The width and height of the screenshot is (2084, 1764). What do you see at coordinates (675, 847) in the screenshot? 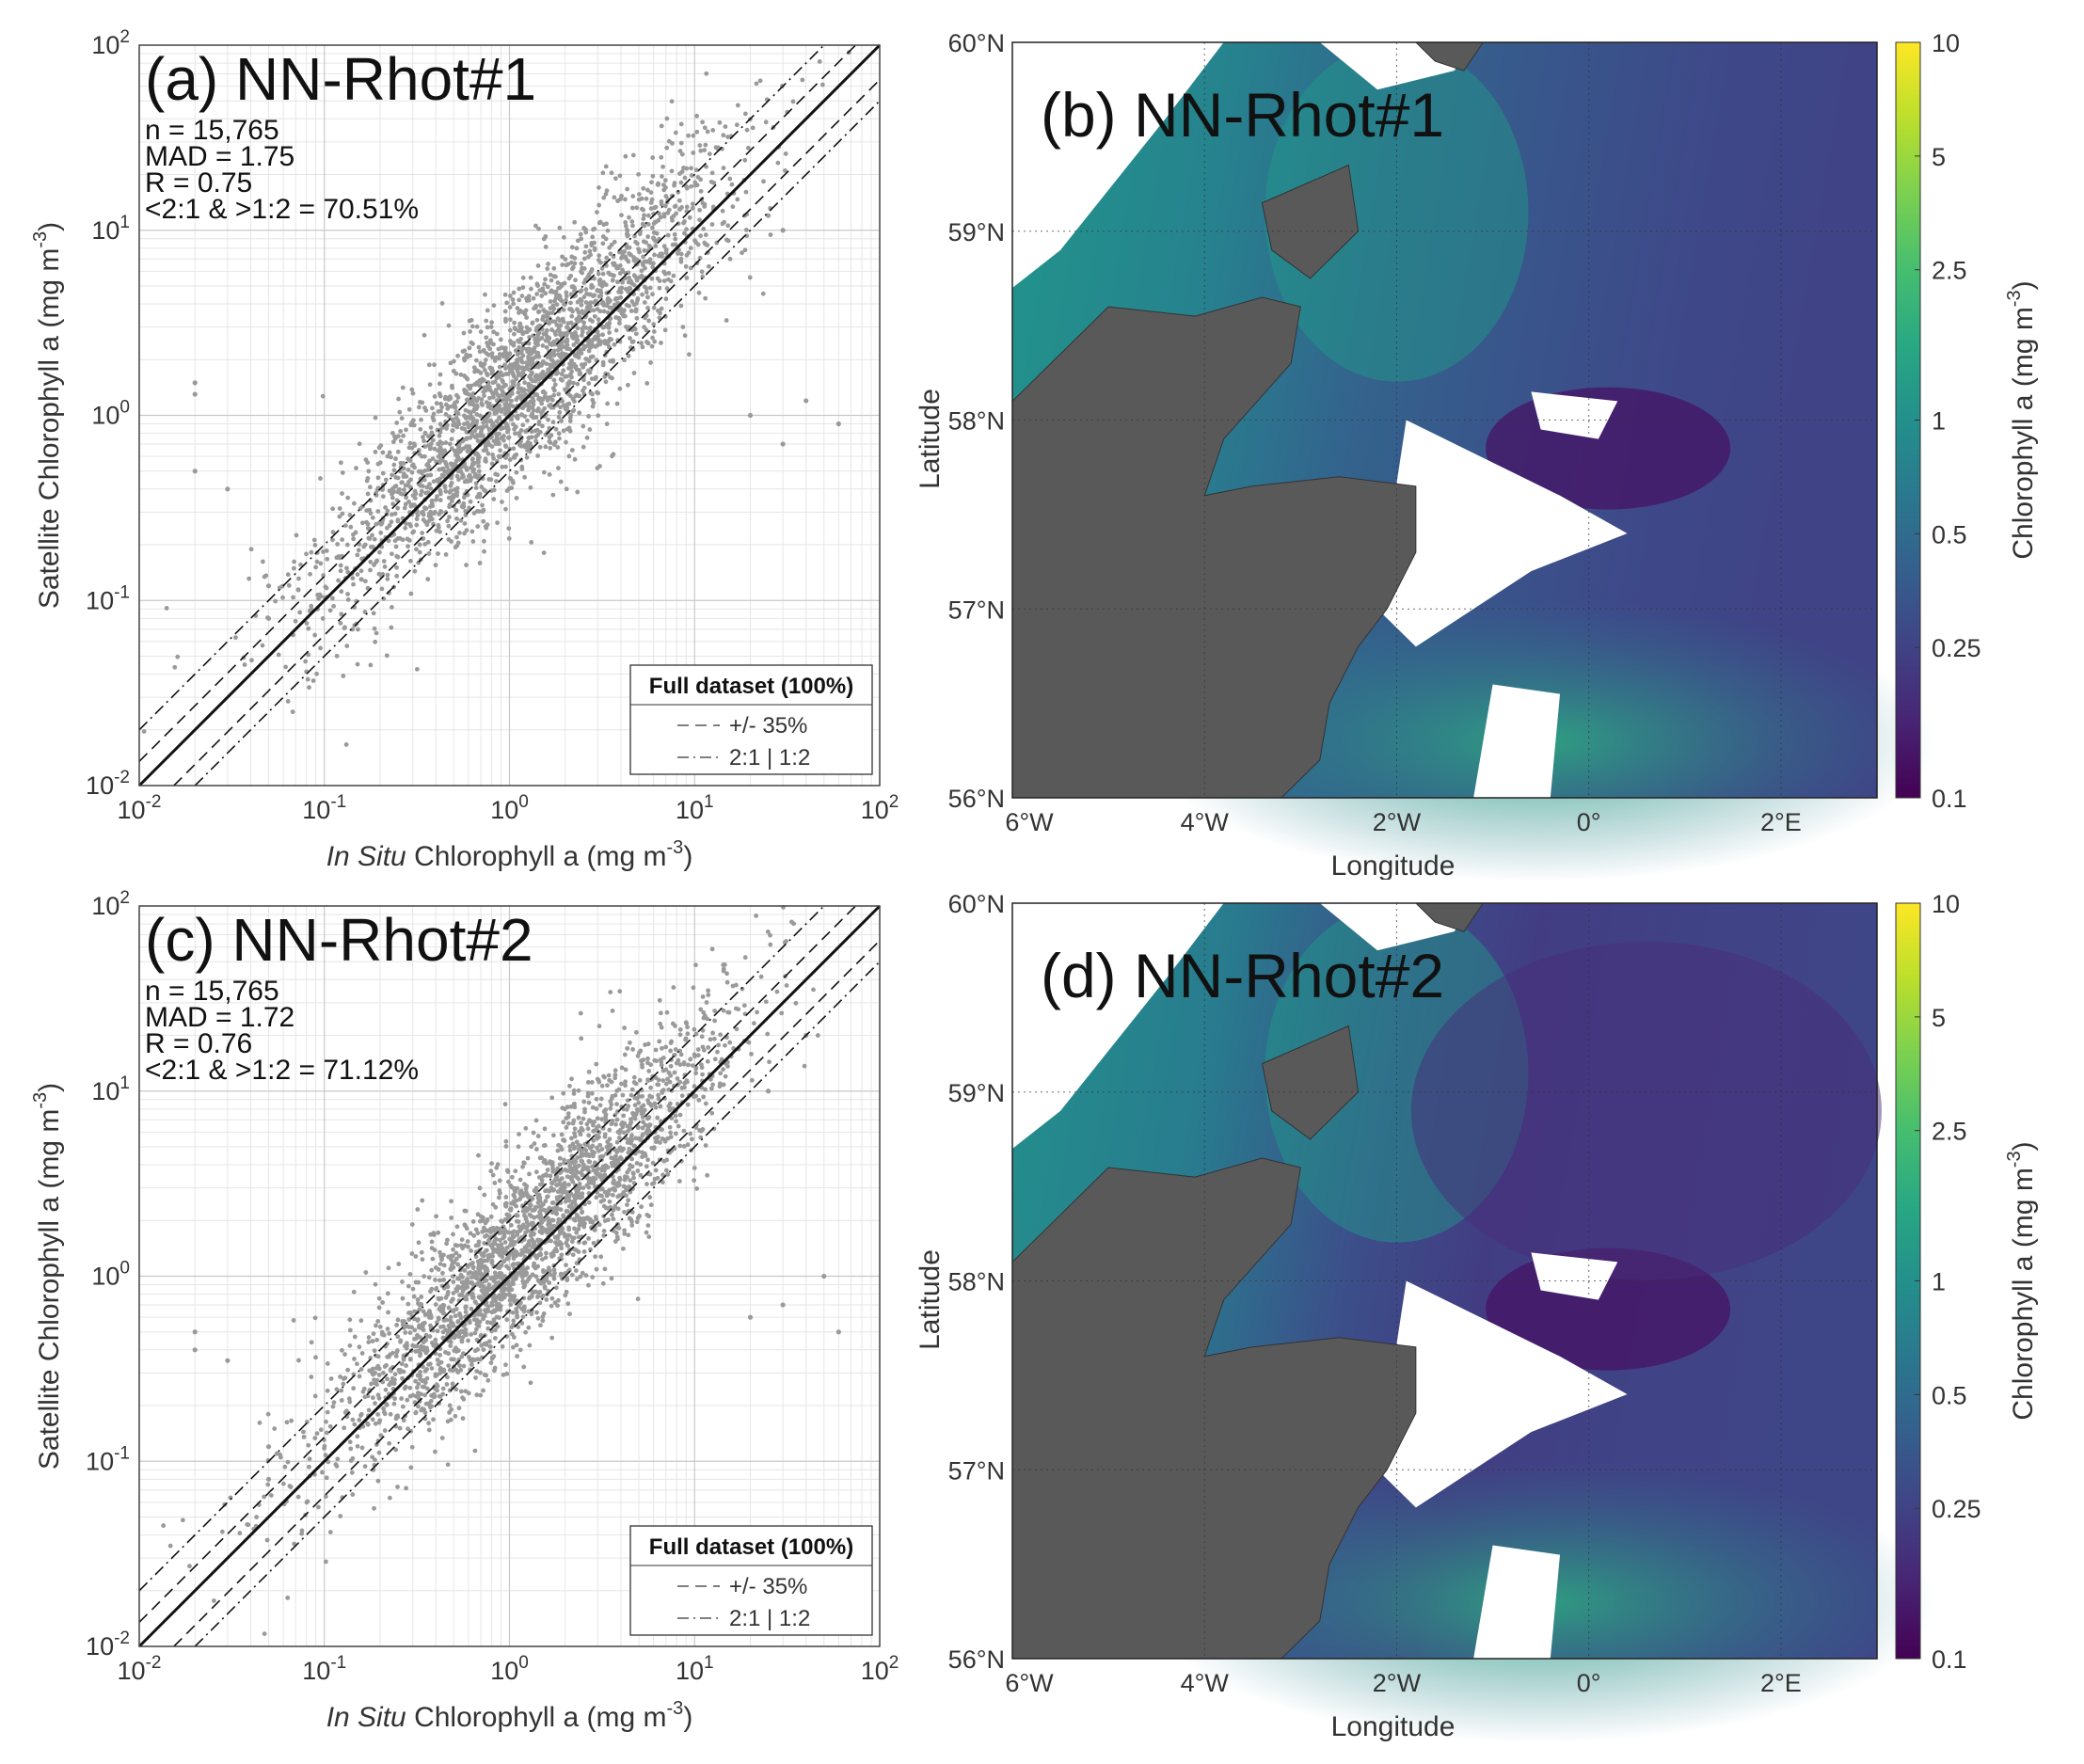
I see `x-axis-label-exp: -3` at bounding box center [675, 847].